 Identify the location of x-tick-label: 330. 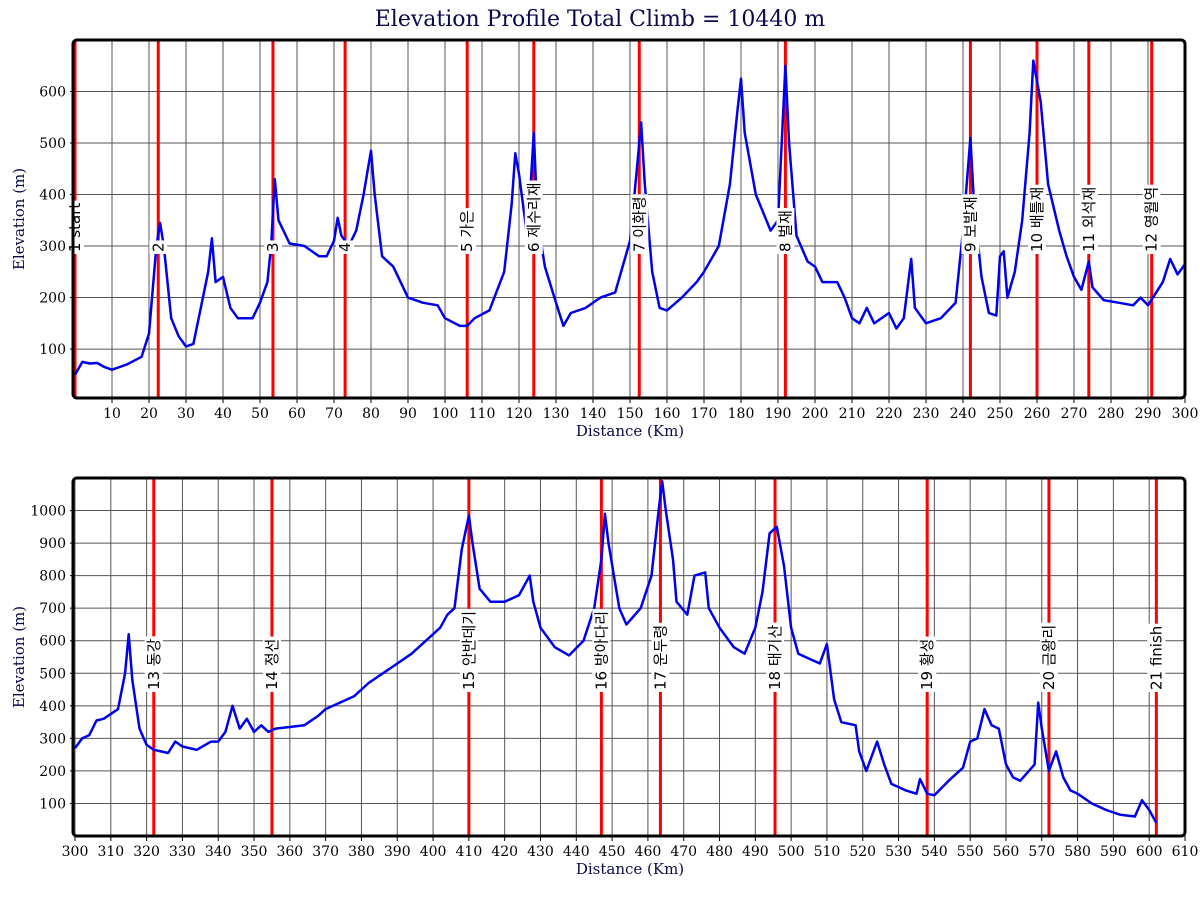
(182, 852).